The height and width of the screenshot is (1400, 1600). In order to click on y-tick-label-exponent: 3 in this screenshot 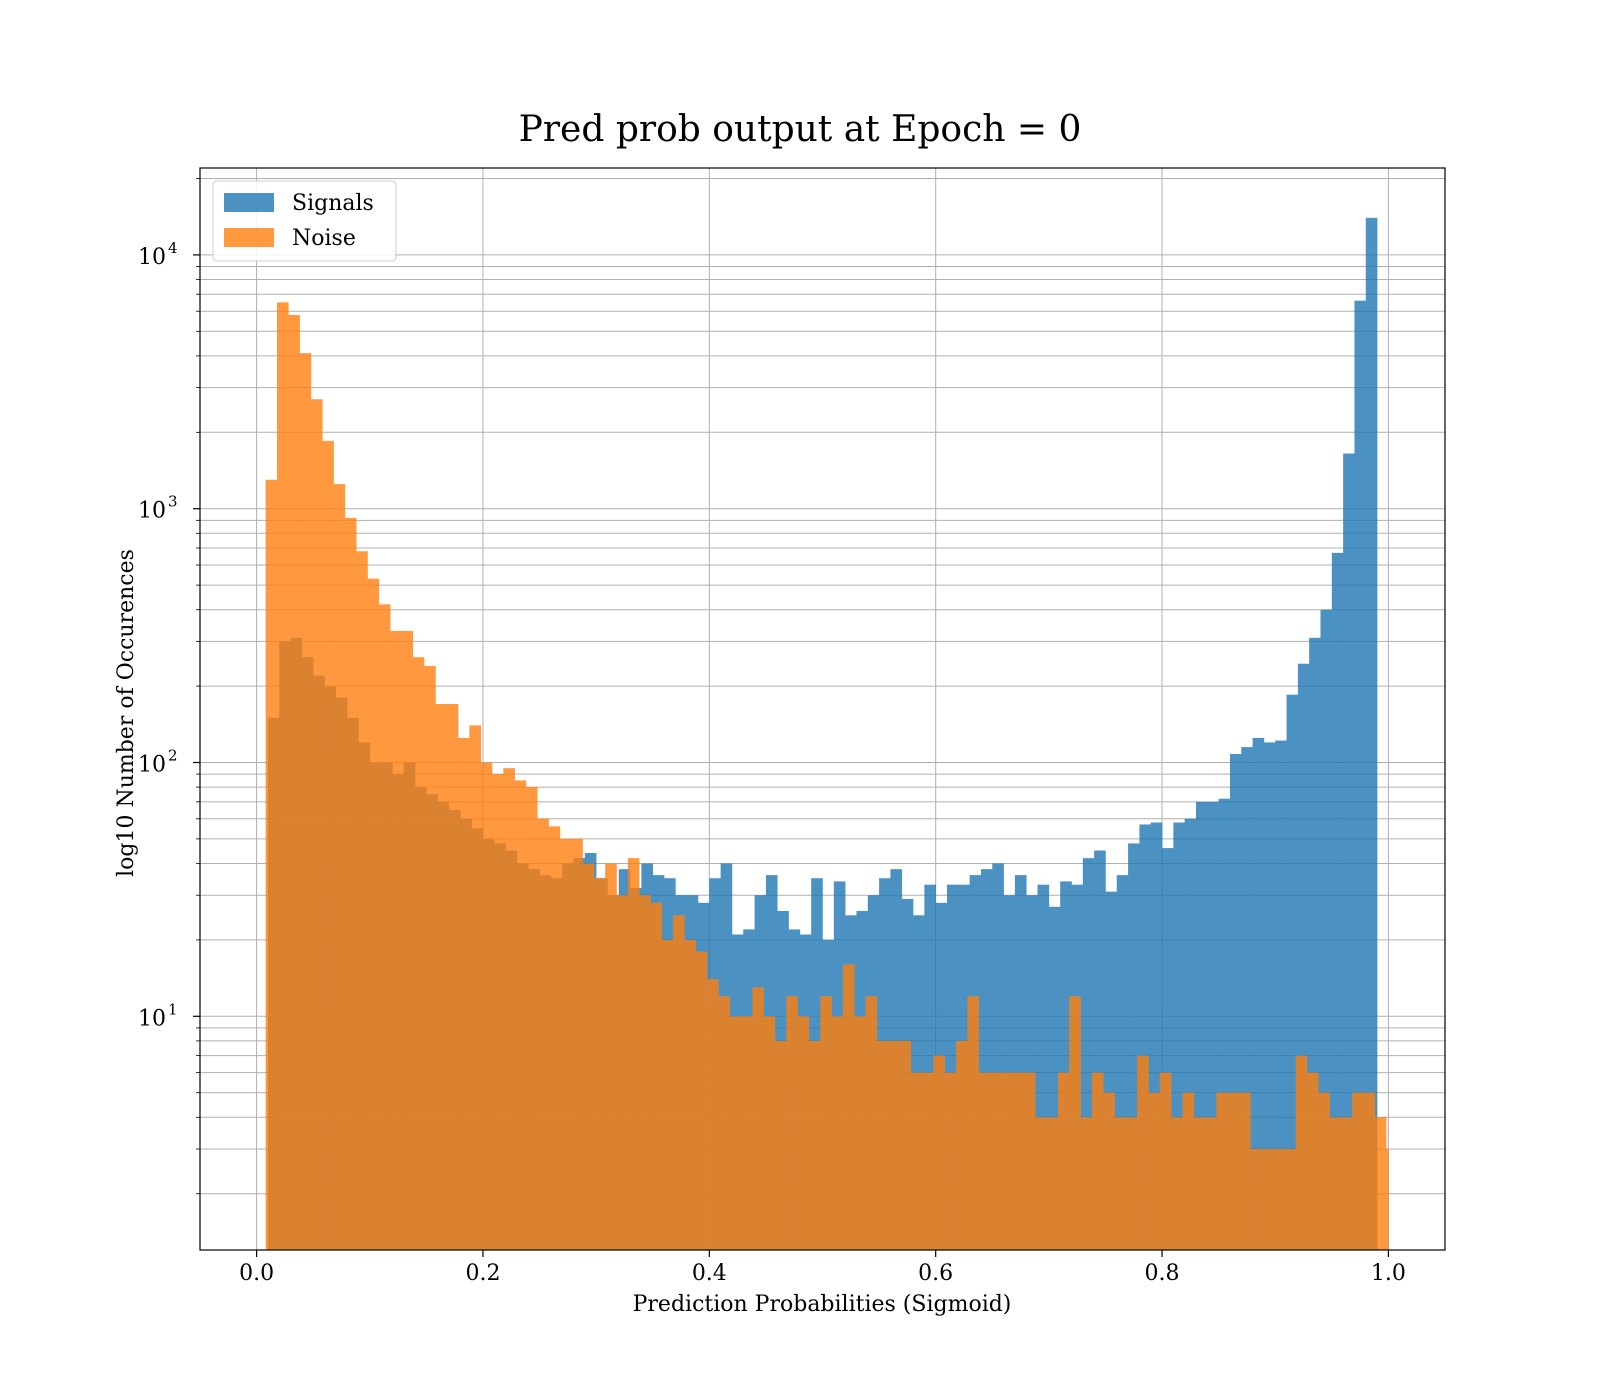, I will do `click(173, 502)`.